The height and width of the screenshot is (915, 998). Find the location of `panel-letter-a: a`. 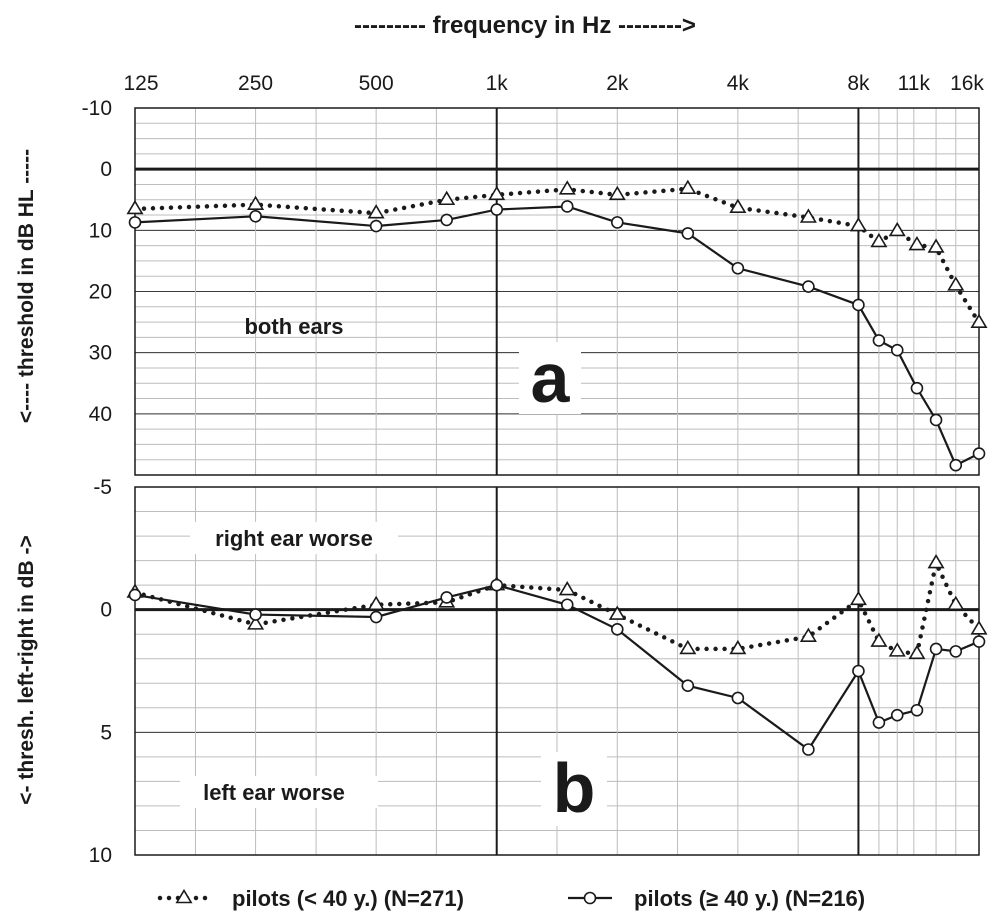

panel-letter-a: a is located at coordinates (551, 378).